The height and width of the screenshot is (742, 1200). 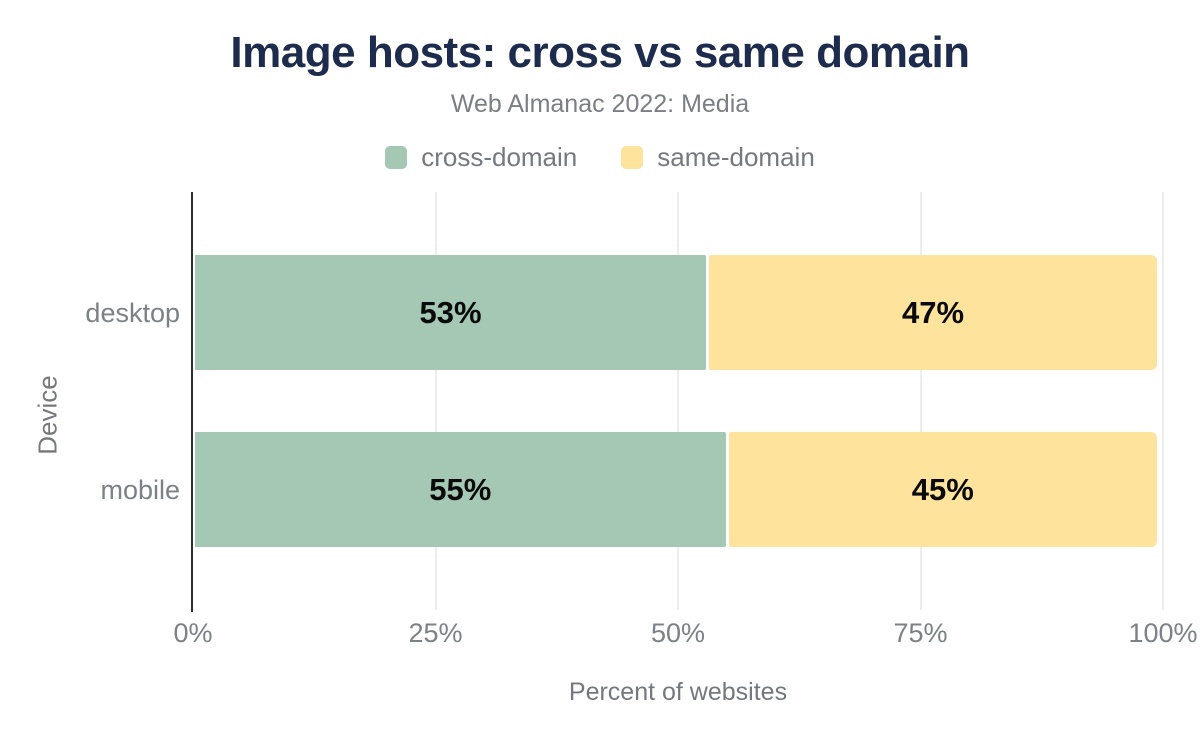 What do you see at coordinates (47, 415) in the screenshot?
I see `y-axis-title: Device` at bounding box center [47, 415].